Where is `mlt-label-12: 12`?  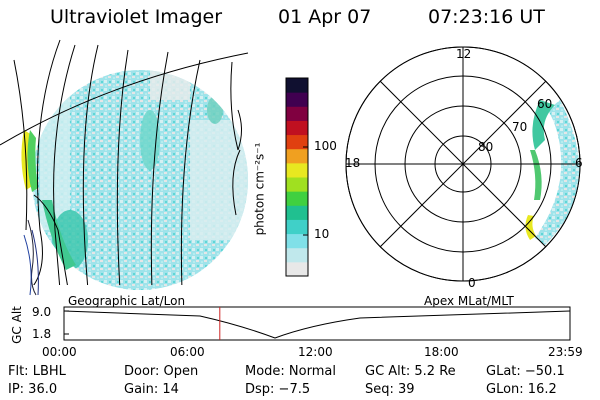 mlt-label-12: 12 is located at coordinates (464, 54).